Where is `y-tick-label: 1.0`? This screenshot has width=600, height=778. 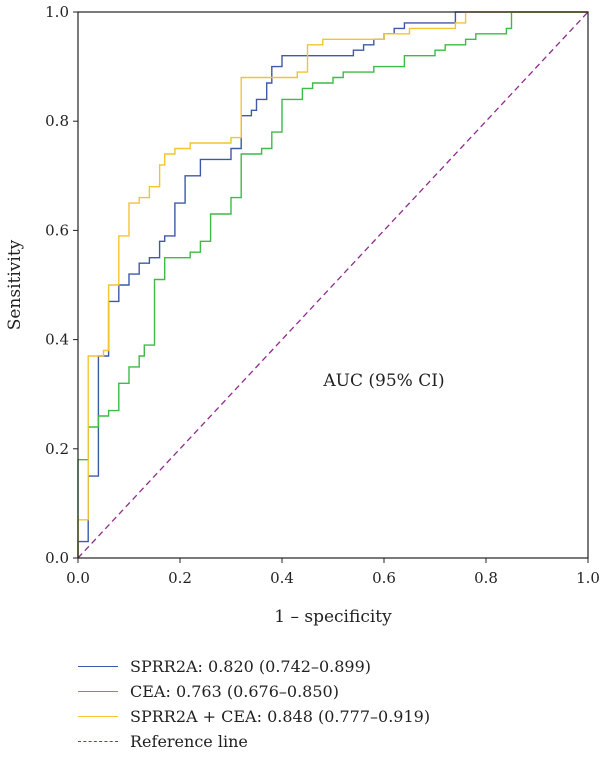
y-tick-label: 1.0 is located at coordinates (57, 12).